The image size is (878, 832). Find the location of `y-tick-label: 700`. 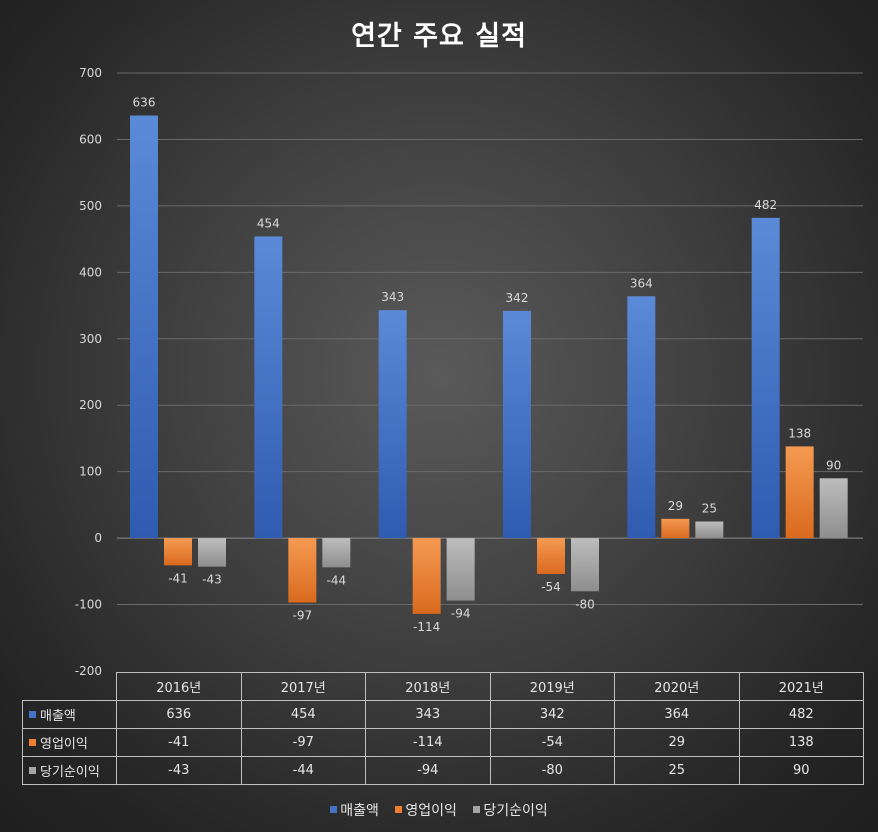

y-tick-label: 700 is located at coordinates (90, 73).